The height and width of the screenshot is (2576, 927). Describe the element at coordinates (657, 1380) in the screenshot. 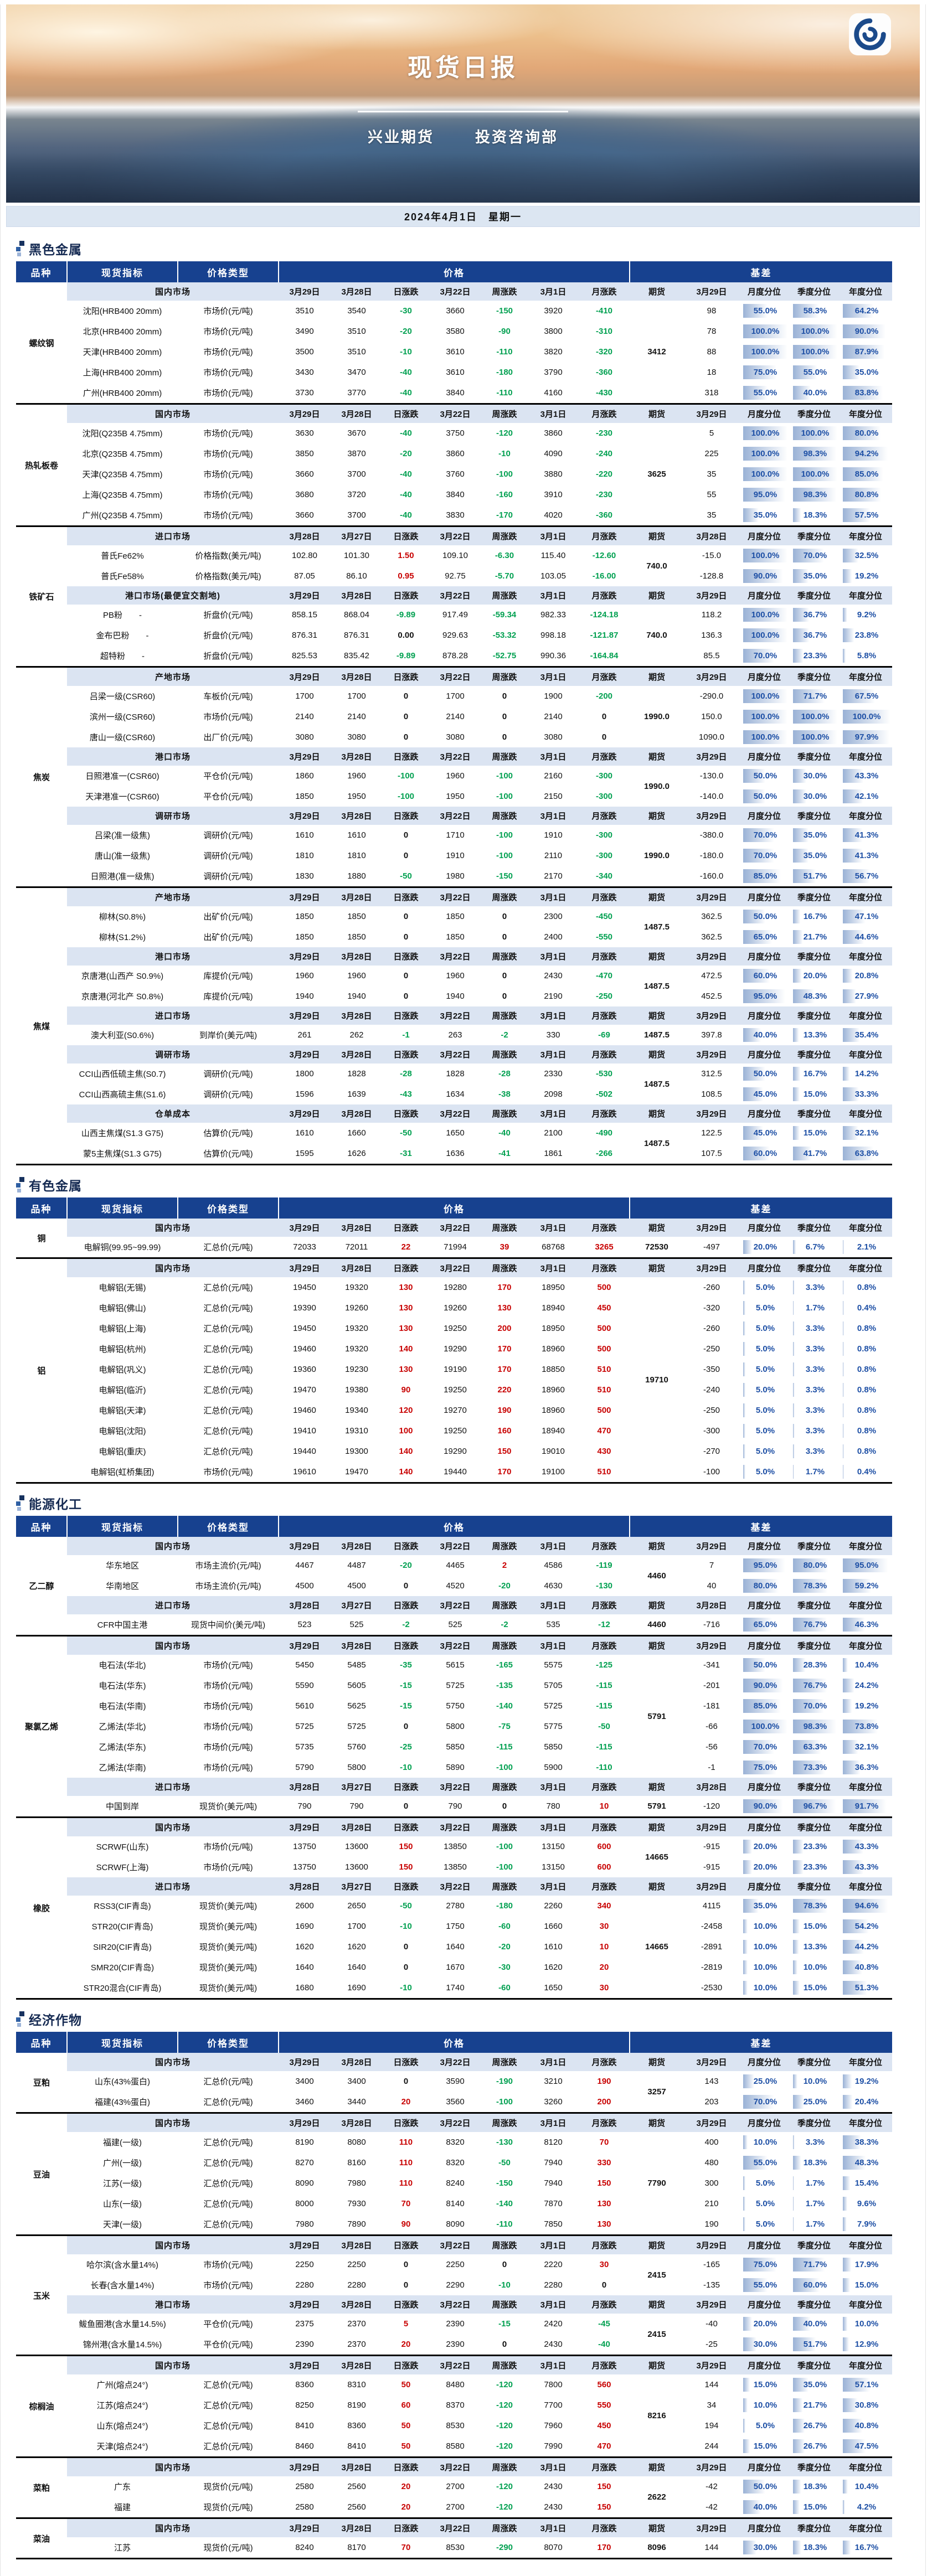

I see `futures-price-cell: 19710` at that location.